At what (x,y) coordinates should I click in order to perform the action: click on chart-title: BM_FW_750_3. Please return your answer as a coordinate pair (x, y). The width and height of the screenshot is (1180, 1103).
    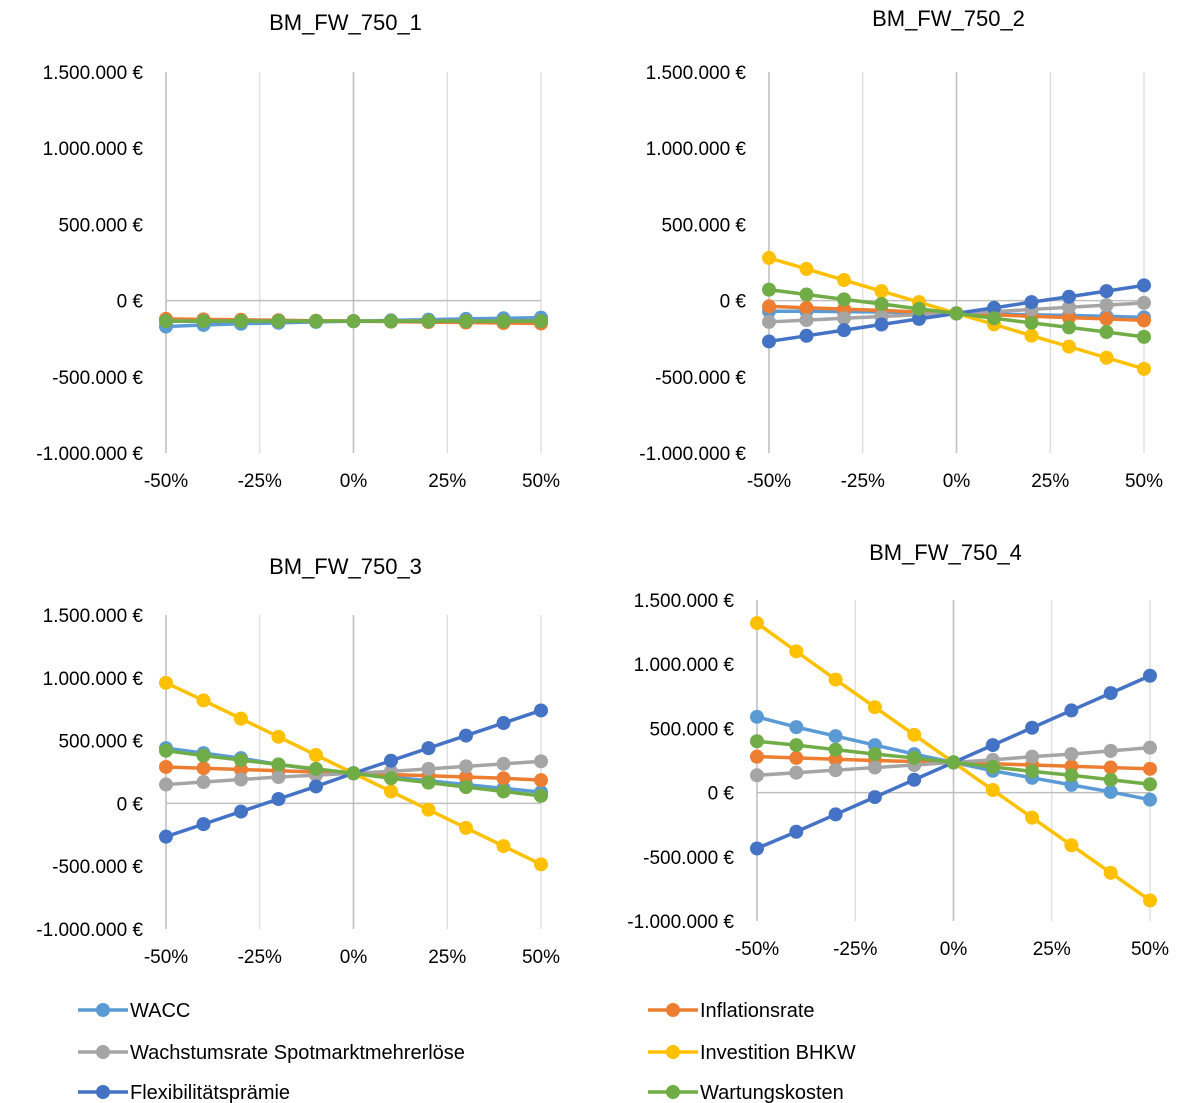
    Looking at the image, I should click on (345, 566).